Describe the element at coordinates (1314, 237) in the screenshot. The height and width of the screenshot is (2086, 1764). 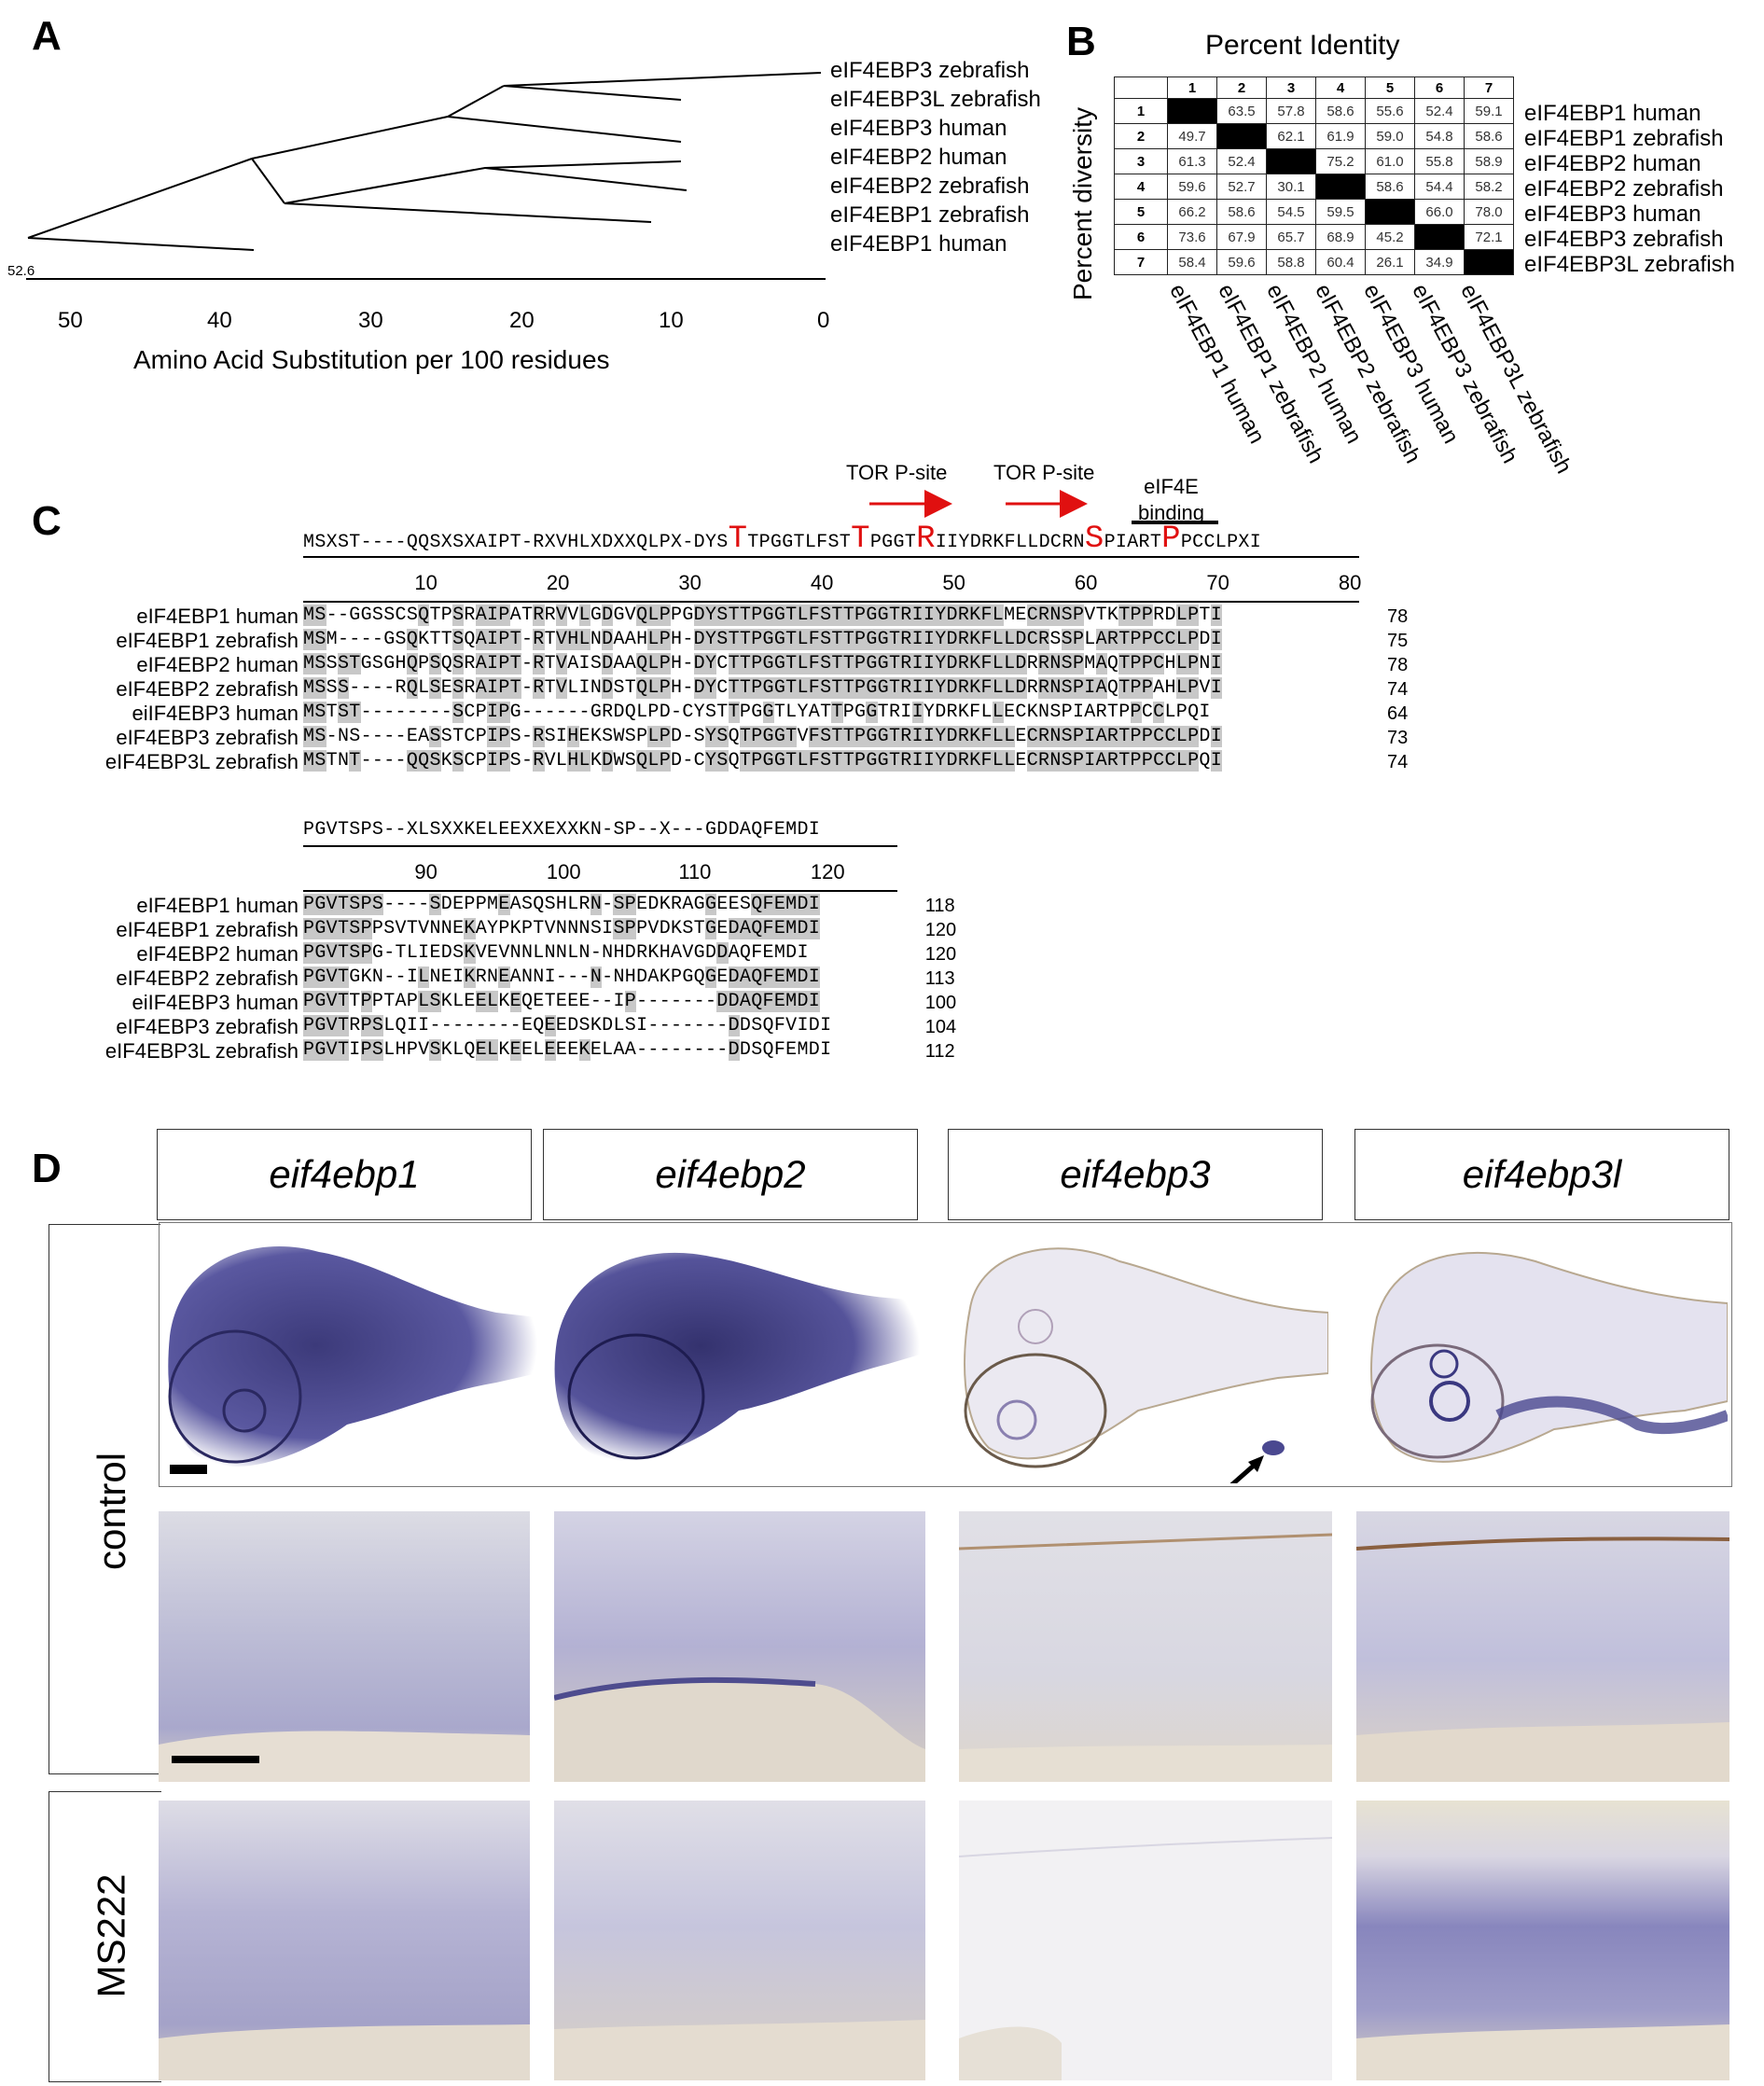
I see `pid-row: 6 73.6 67.9 65.7 68.9 45.2 72.1` at that location.